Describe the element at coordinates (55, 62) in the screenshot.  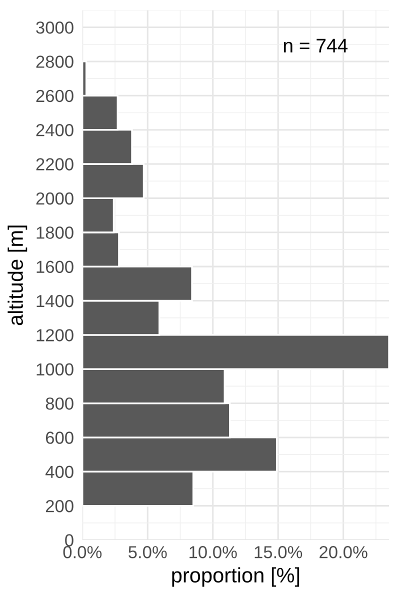
I see `y-tick-label: 2800` at that location.